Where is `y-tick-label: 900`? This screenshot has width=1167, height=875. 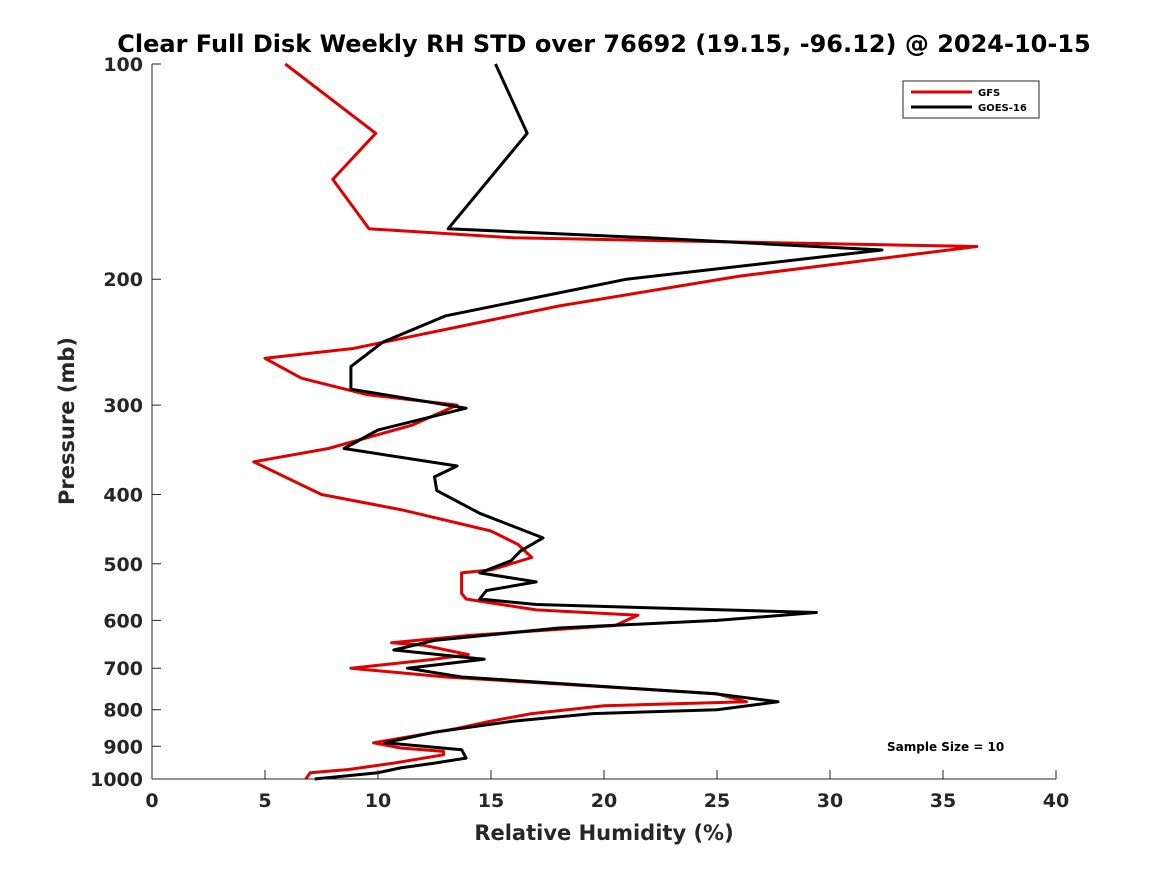
y-tick-label: 900 is located at coordinates (123, 747).